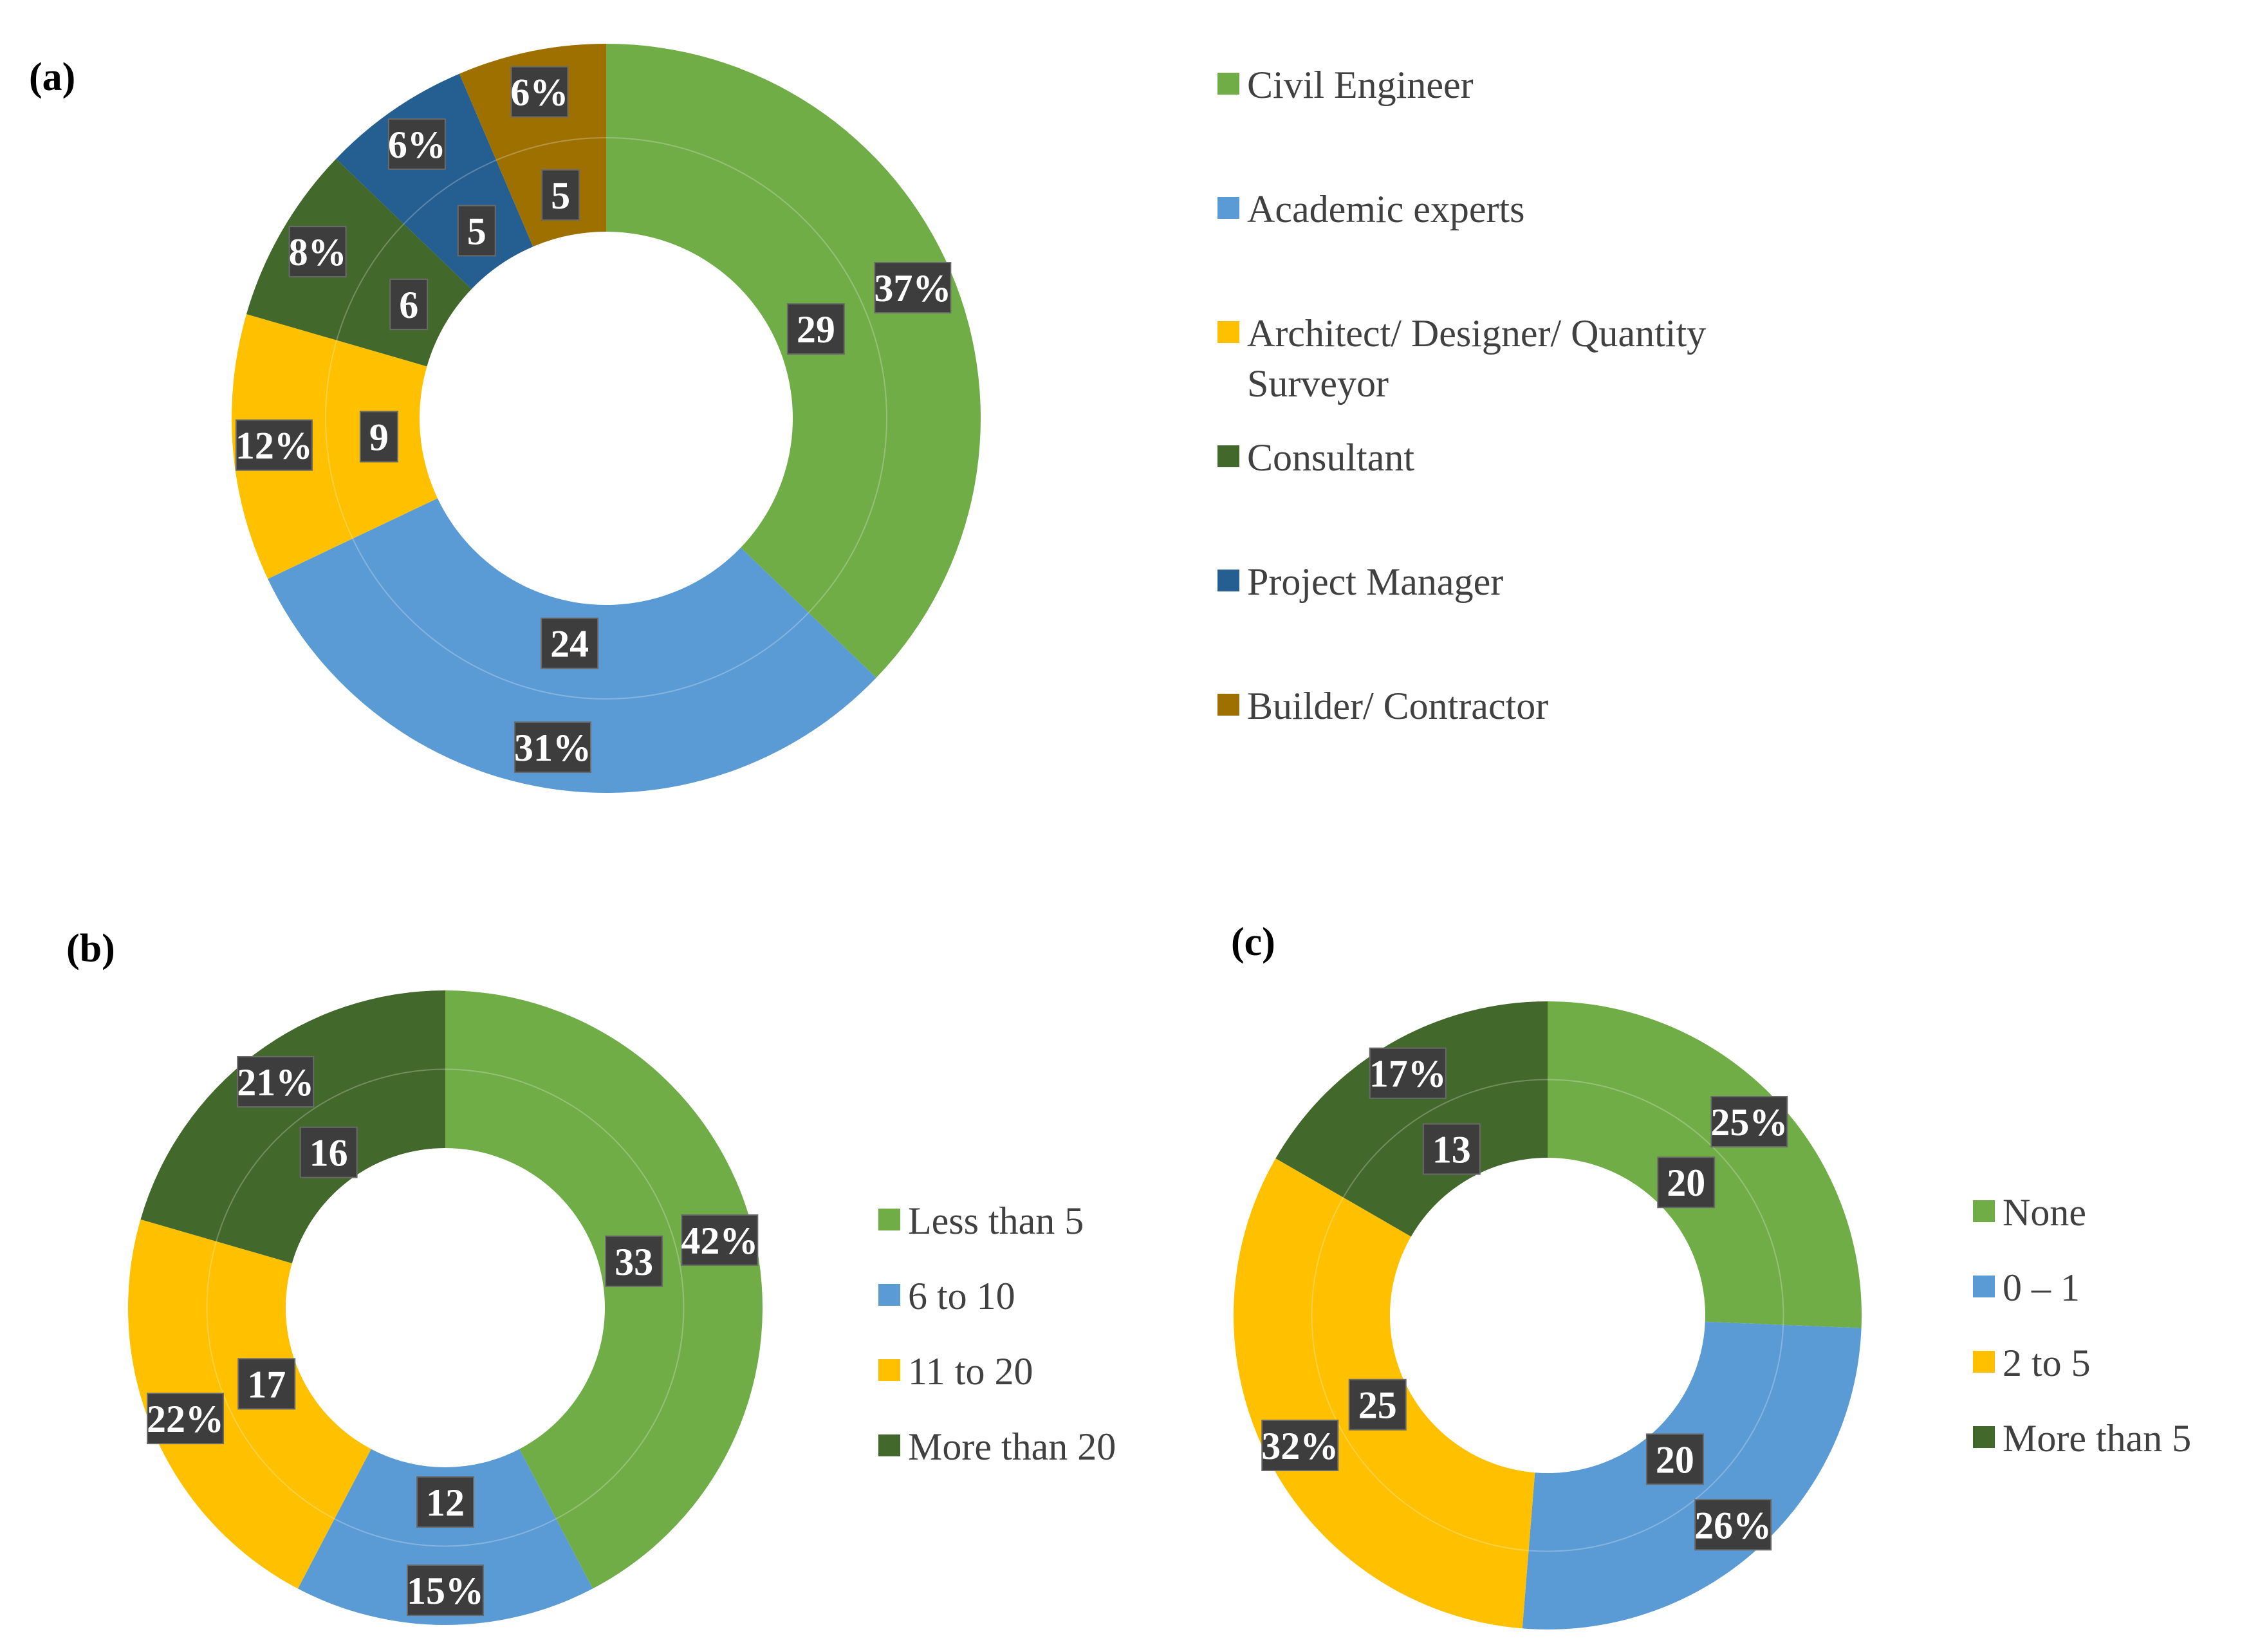 The height and width of the screenshot is (1652, 2249). I want to click on legend-label: 0 – 1, so click(2041, 1288).